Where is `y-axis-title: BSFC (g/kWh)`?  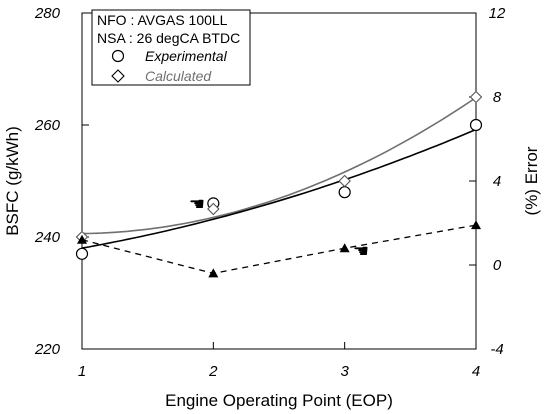 y-axis-title: BSFC (g/kWh) is located at coordinates (12, 181).